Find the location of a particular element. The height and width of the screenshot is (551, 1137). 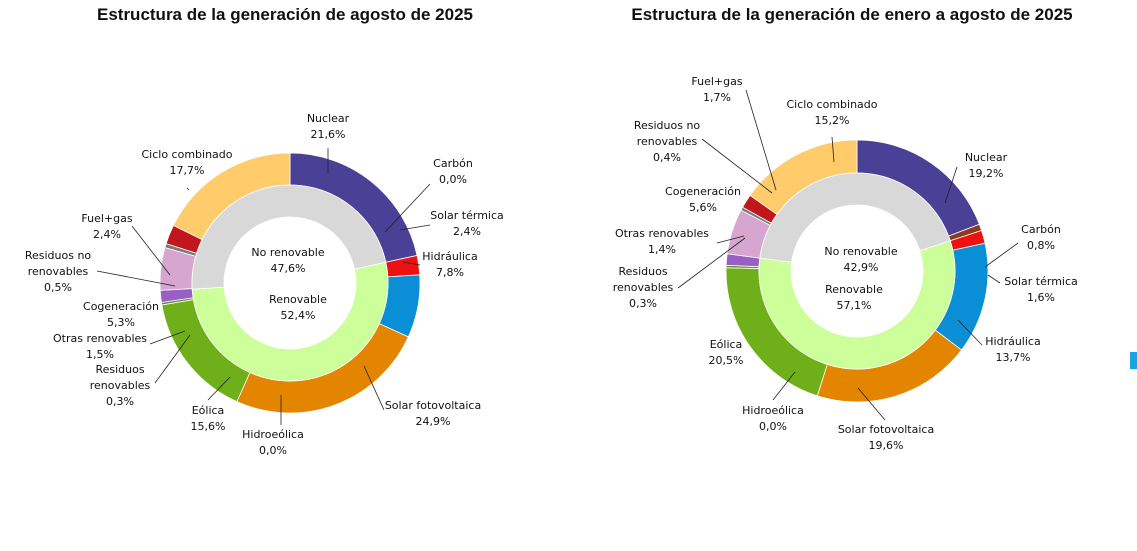

data-label-ciclo-combinado: Ciclo combinado 15,2% is located at coordinates (831, 112).